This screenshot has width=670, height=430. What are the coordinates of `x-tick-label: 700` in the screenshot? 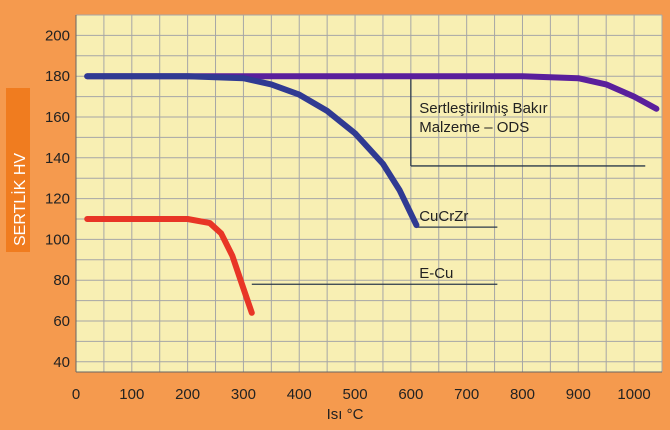 It's located at (466, 394).